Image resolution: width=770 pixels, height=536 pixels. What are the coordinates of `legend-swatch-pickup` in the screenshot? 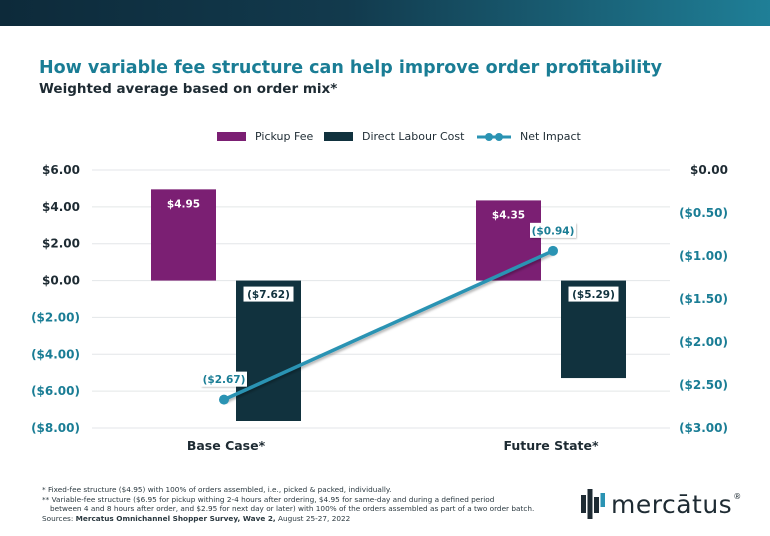 It's located at (231, 136).